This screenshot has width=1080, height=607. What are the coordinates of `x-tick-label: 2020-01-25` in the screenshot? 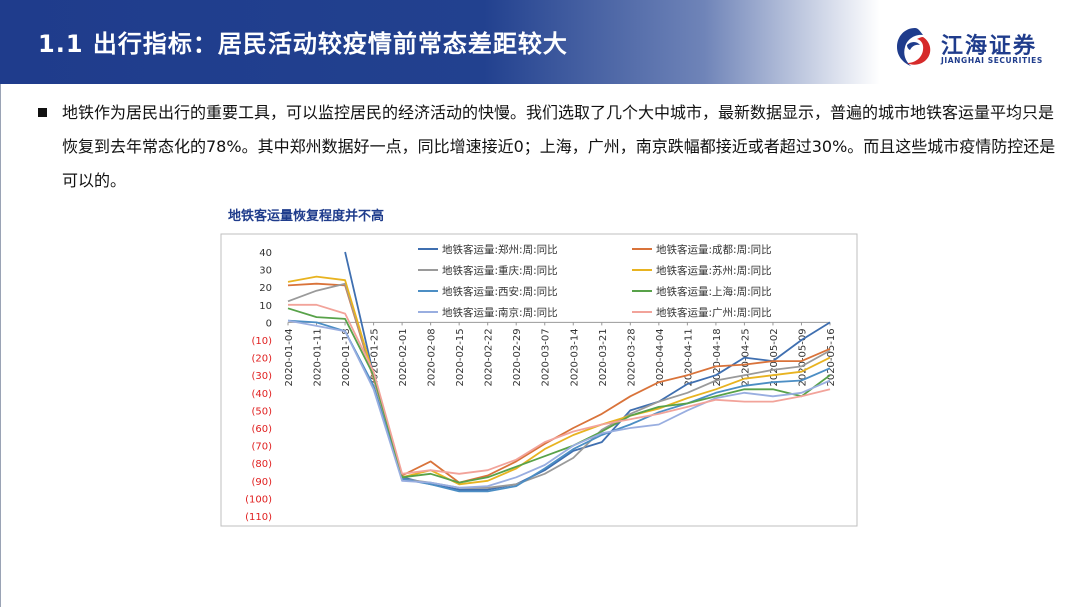 It's located at (375, 357).